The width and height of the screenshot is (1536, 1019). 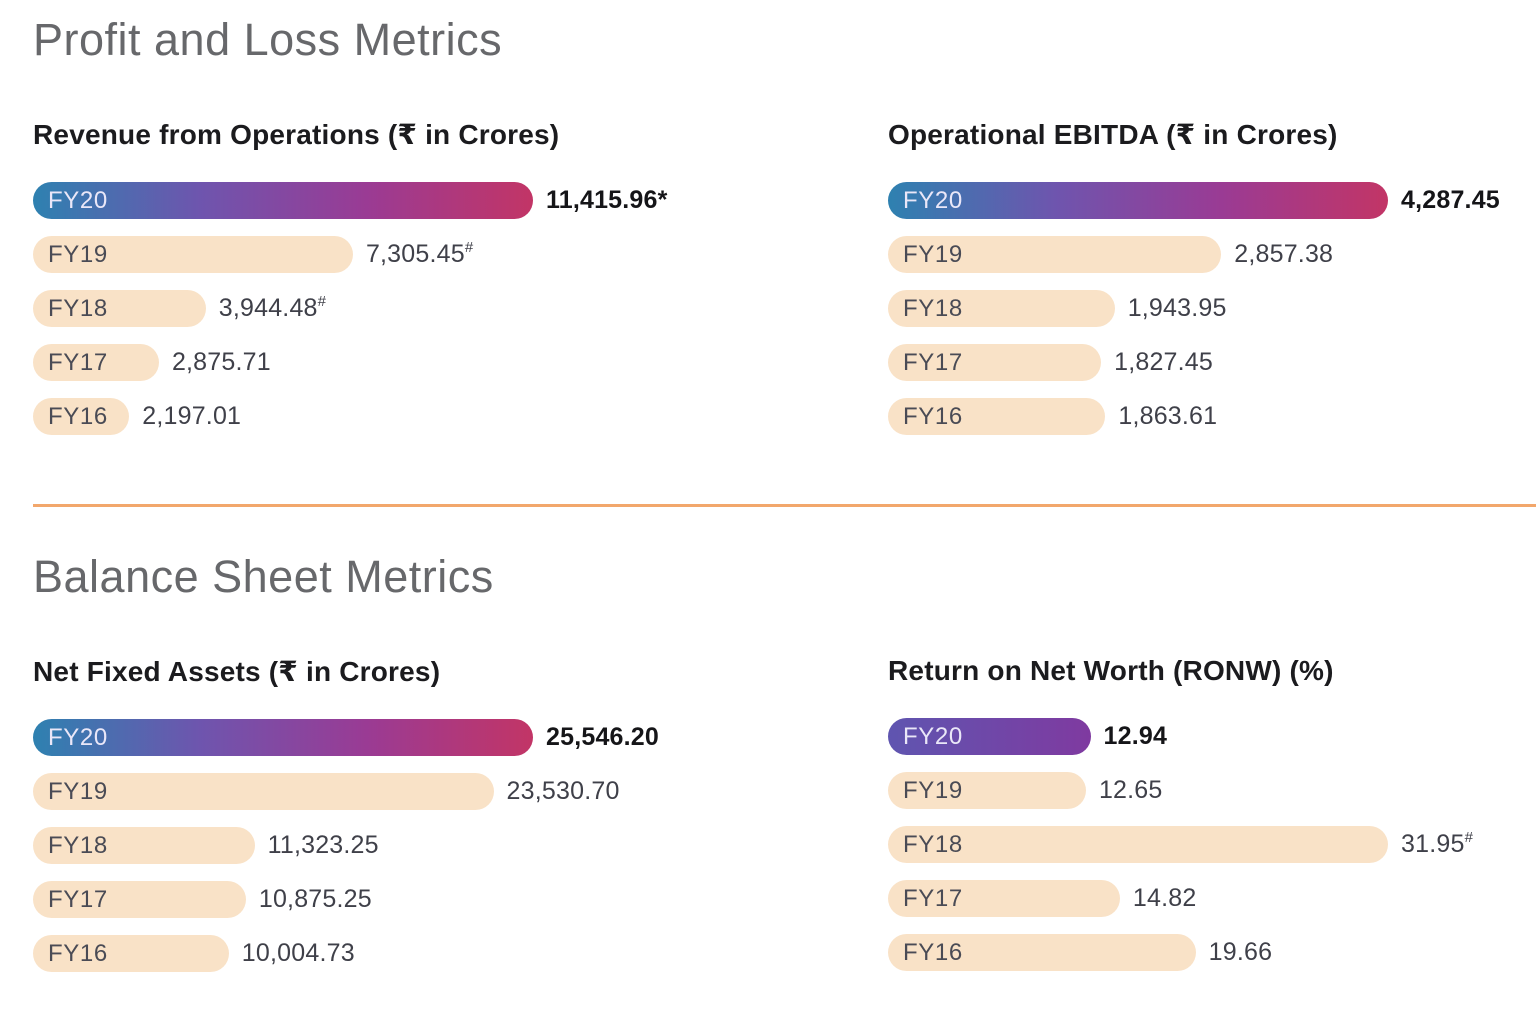 I want to click on bar-row-fy17: FY17 2,875.71, so click(x=283, y=362).